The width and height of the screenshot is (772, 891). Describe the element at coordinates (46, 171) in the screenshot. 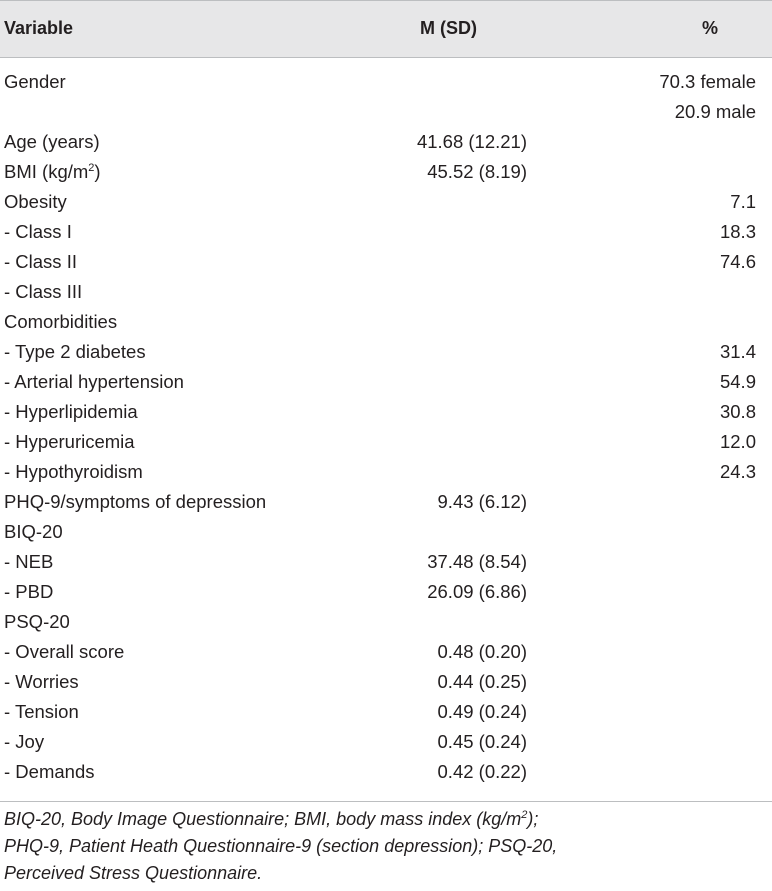

I see `cell-variable-text: BMI (kg/m` at that location.